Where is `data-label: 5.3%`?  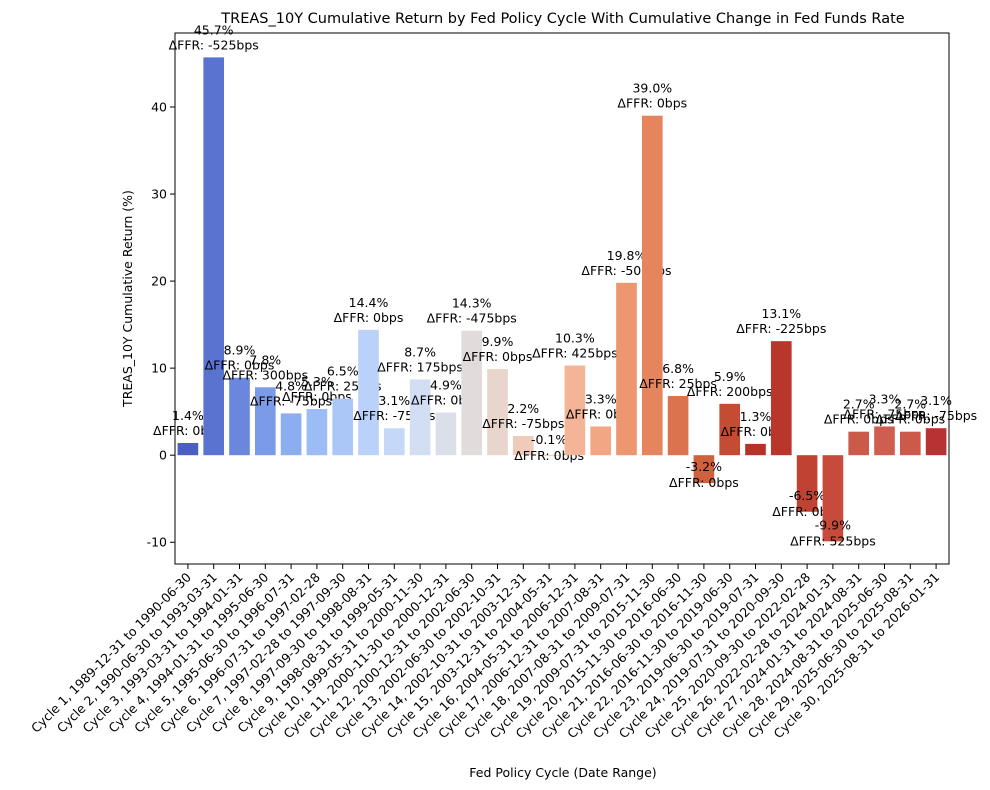
data-label: 5.3% is located at coordinates (317, 381).